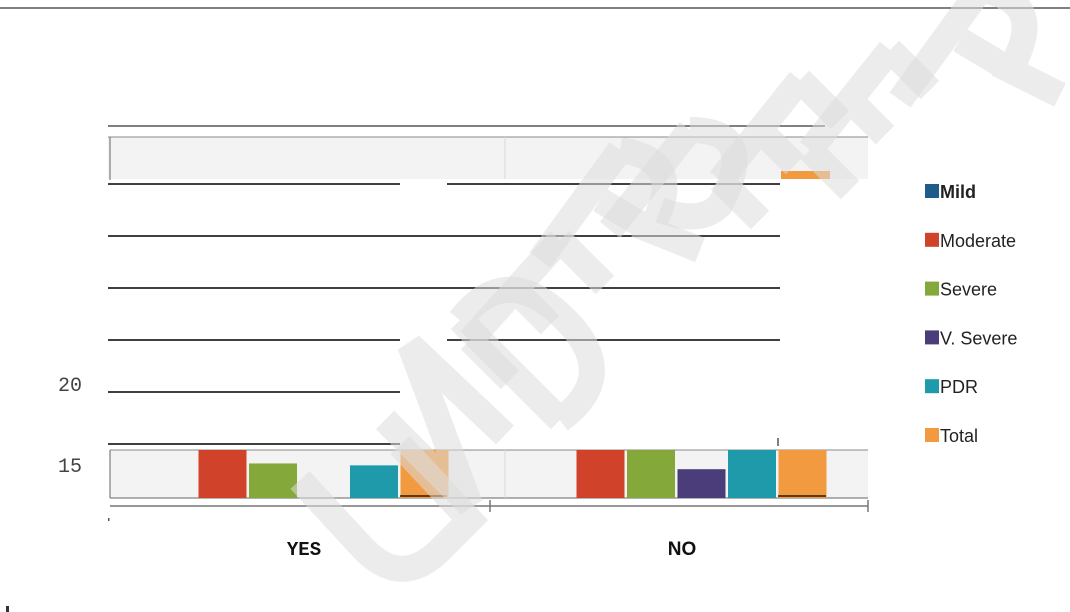  Describe the element at coordinates (932, 191) in the screenshot. I see `legend-swatch-mild` at that location.